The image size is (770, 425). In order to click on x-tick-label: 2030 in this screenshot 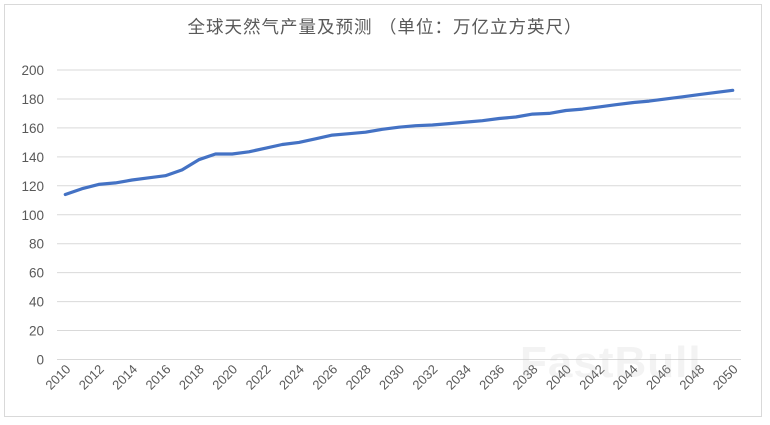, I will do `click(391, 377)`.